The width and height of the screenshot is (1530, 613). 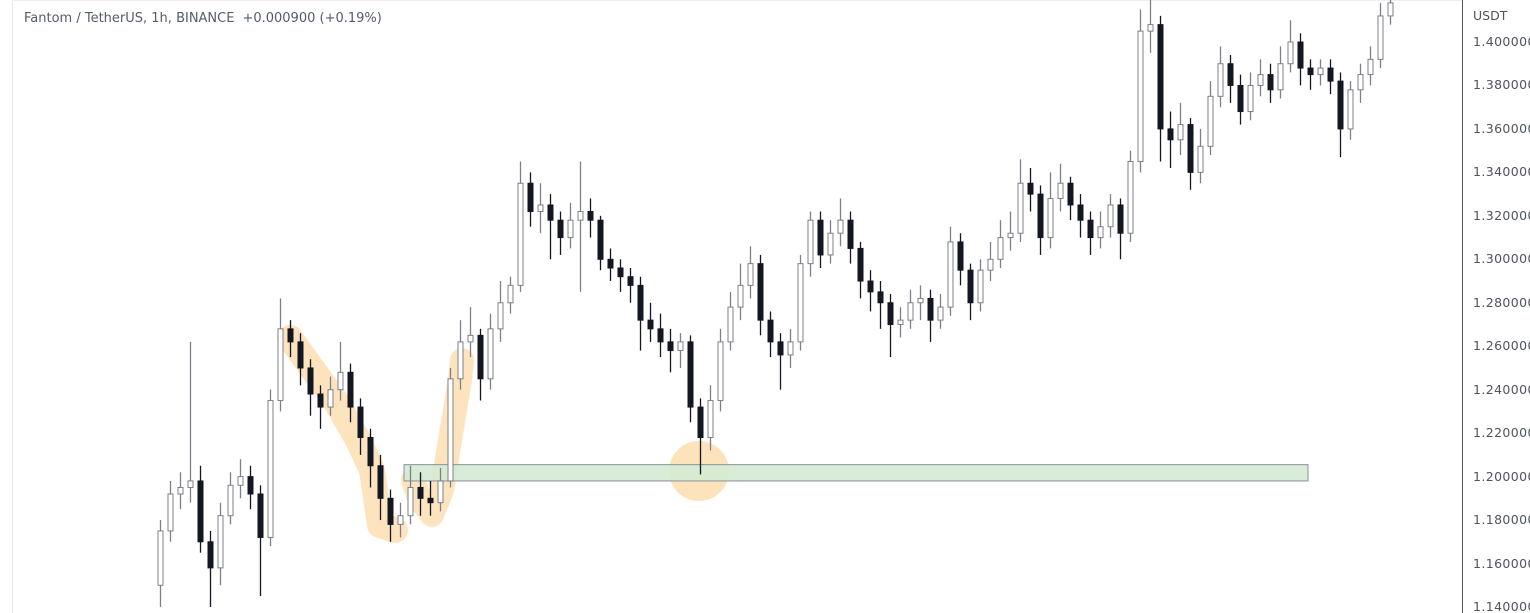 I want to click on support-zone, so click(x=856, y=473).